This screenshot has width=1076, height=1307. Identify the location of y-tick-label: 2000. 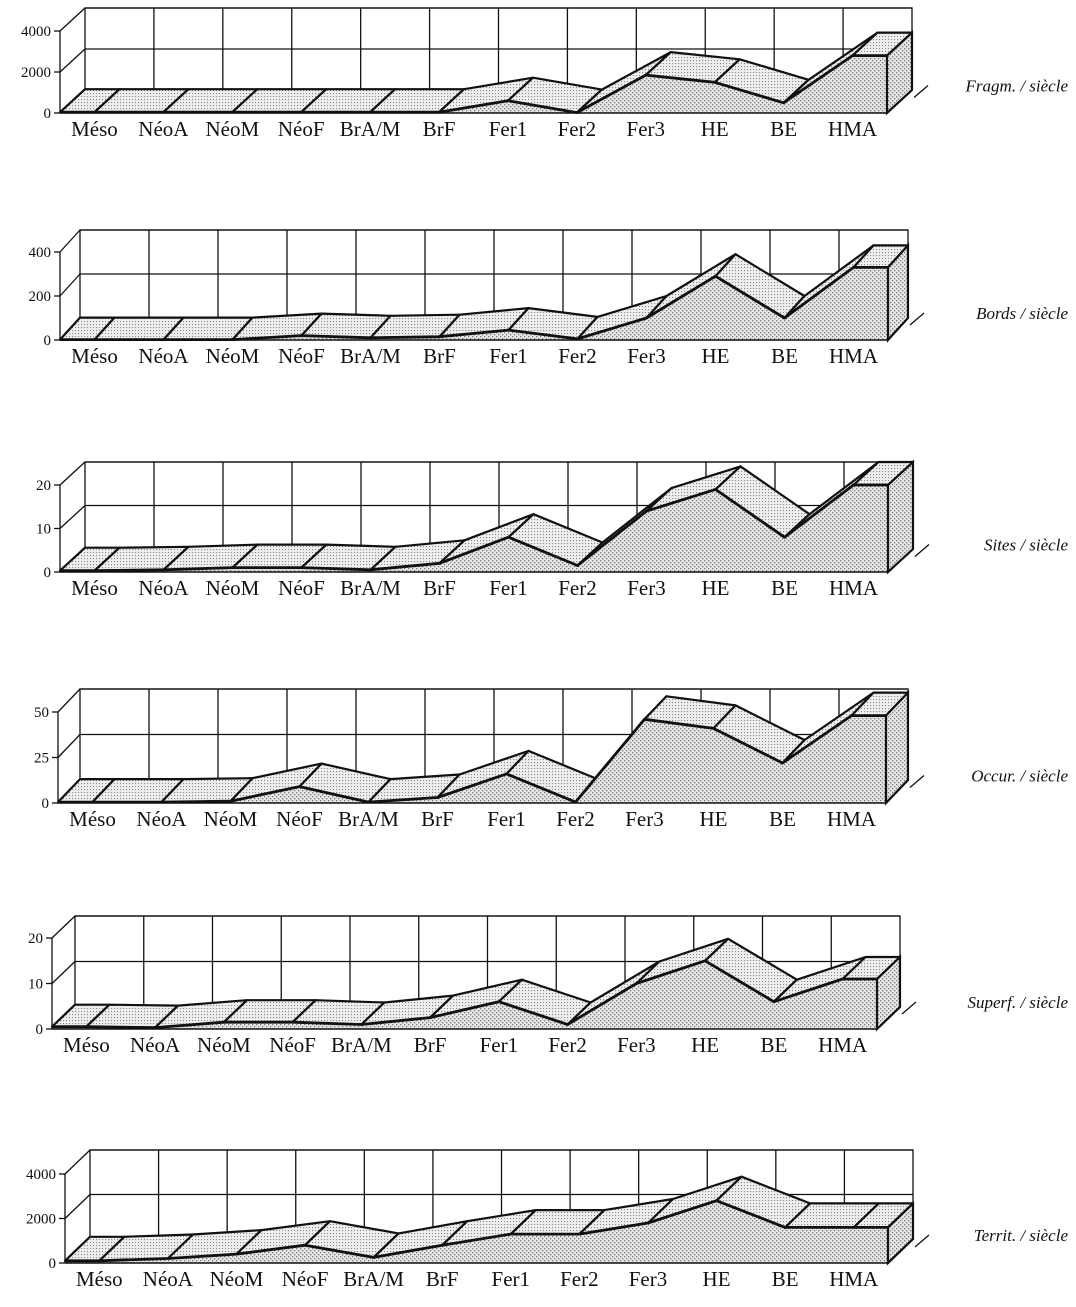
(41, 1220).